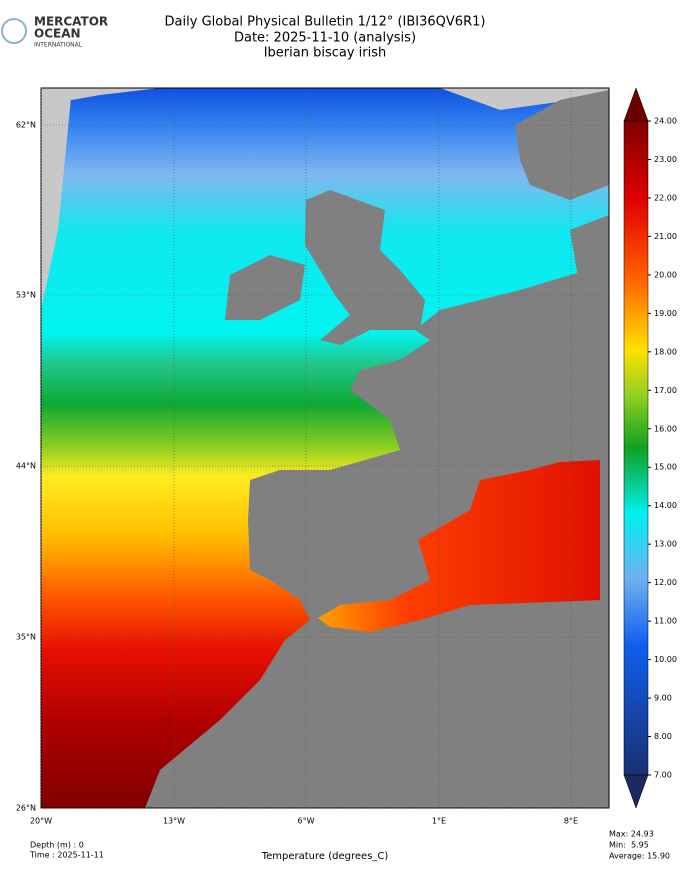 This screenshot has width=690, height=876. Describe the element at coordinates (665, 467) in the screenshot. I see `colorbar-tick-label: 15.00` at that location.